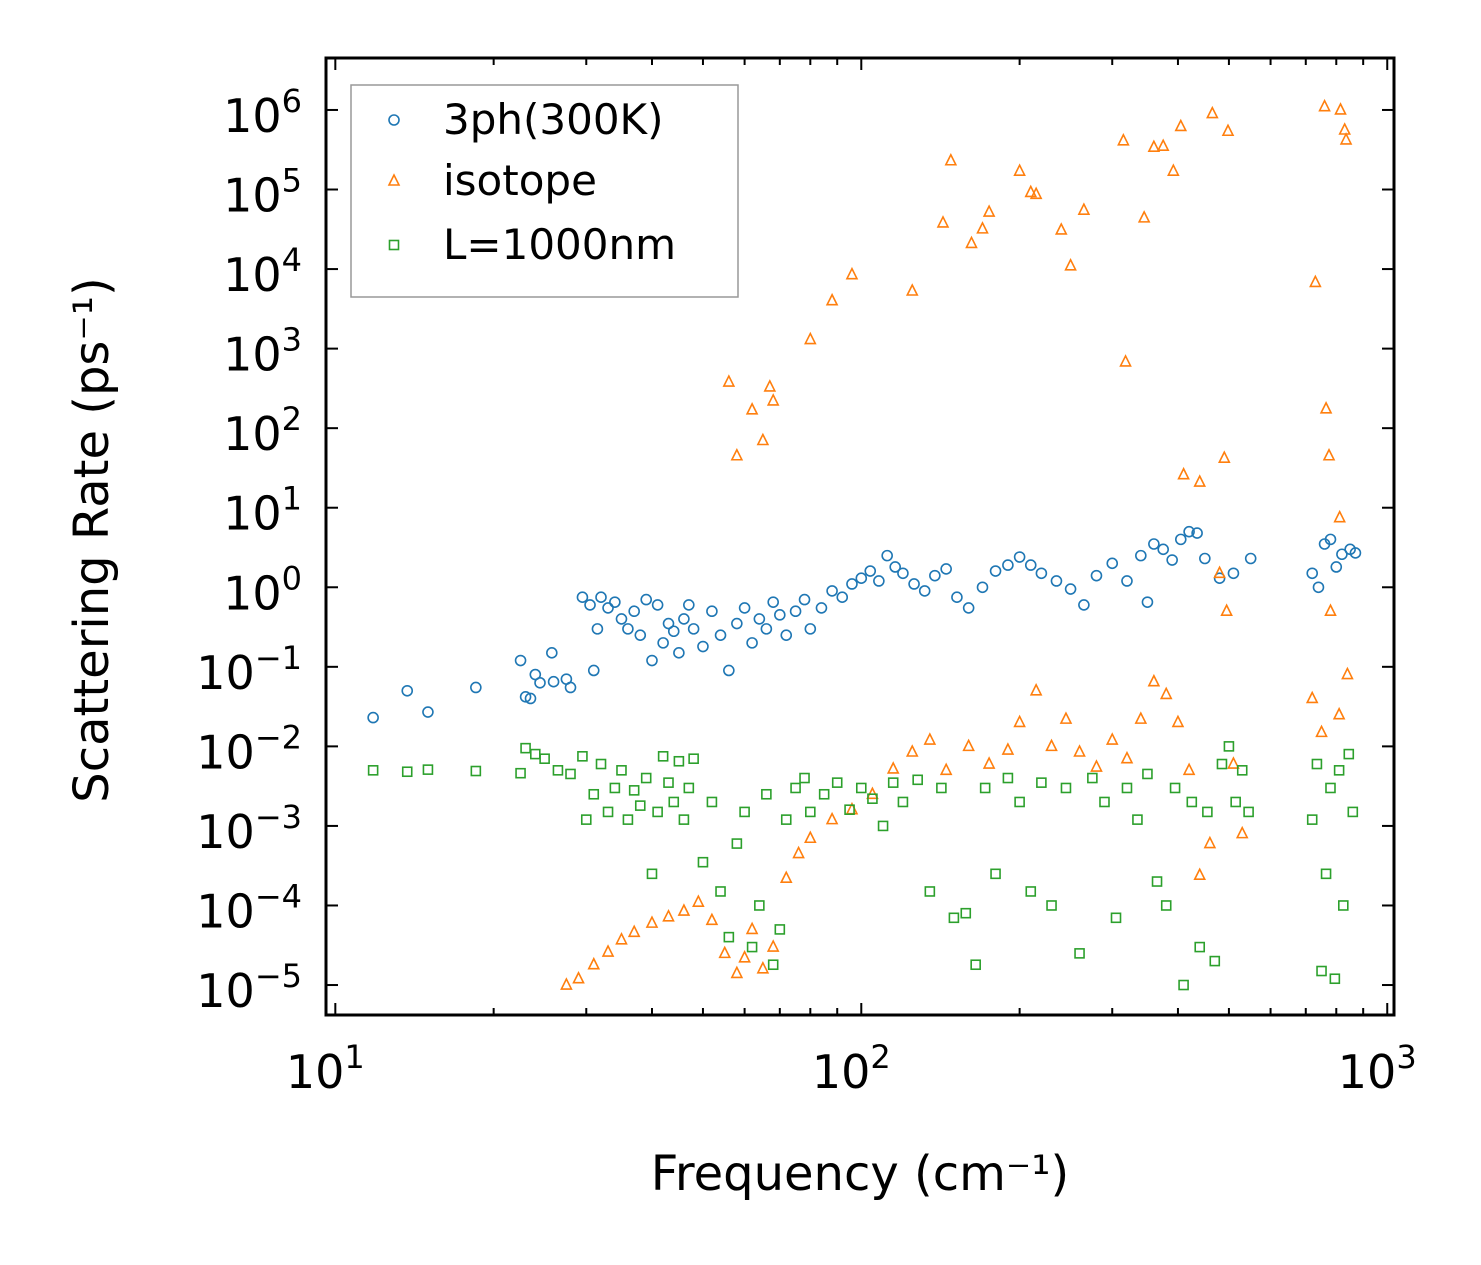  Describe the element at coordinates (249, 828) in the screenshot. I see `tick-label: 10⁻³` at that location.